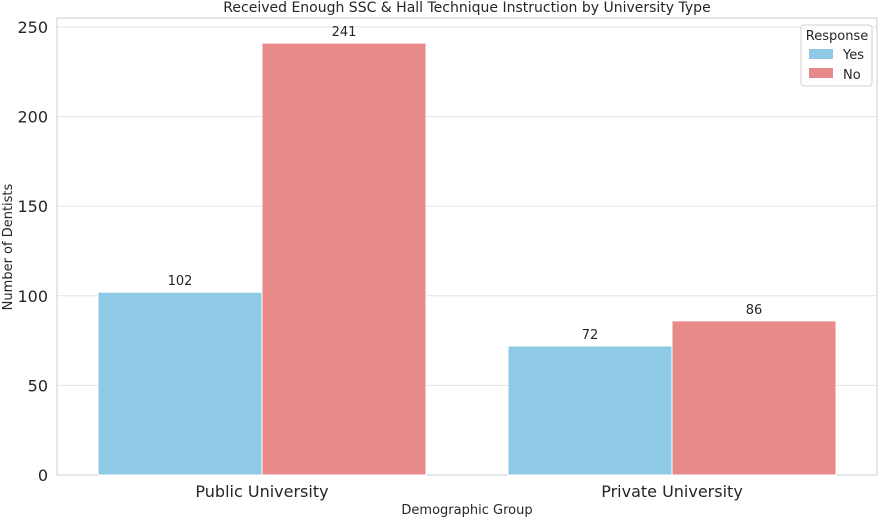 The height and width of the screenshot is (518, 880). I want to click on bar-value-label: 86, so click(754, 310).